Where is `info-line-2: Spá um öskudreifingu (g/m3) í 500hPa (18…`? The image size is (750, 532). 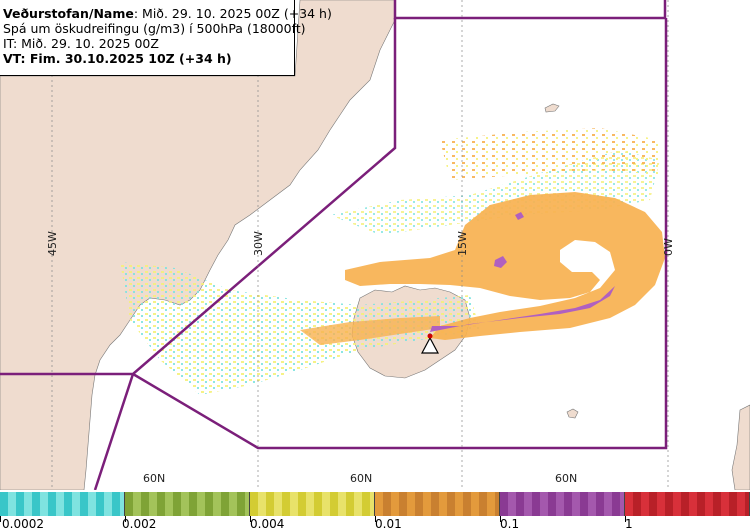
info-line-2: Spá um öskudreifingu (g/m3) í 500hPa (18… is located at coordinates (154, 28).